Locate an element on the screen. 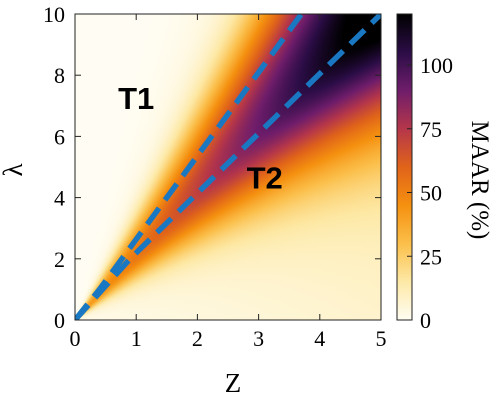 Image resolution: width=493 pixels, height=403 pixels. colorbar-tick-label: 50 is located at coordinates (431, 193).